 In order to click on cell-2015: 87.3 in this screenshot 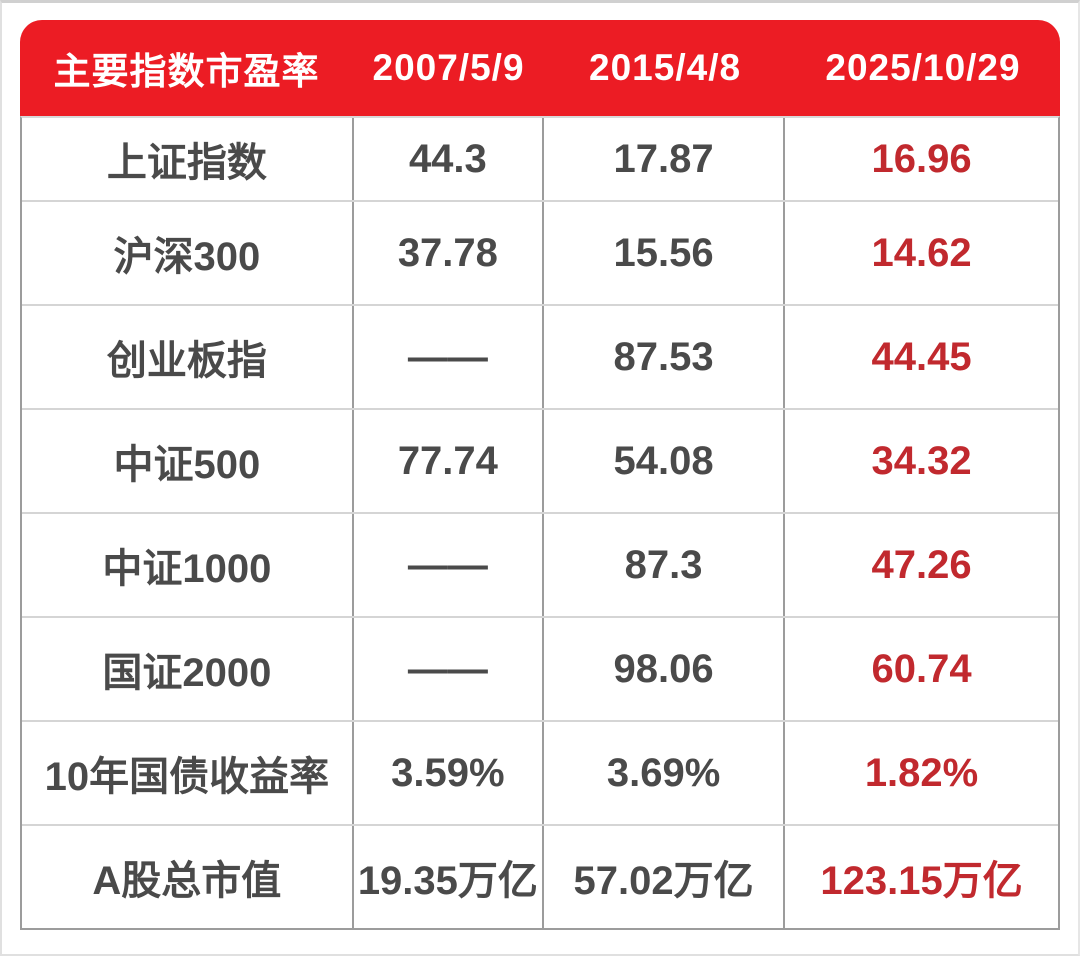, I will do `click(665, 565)`.